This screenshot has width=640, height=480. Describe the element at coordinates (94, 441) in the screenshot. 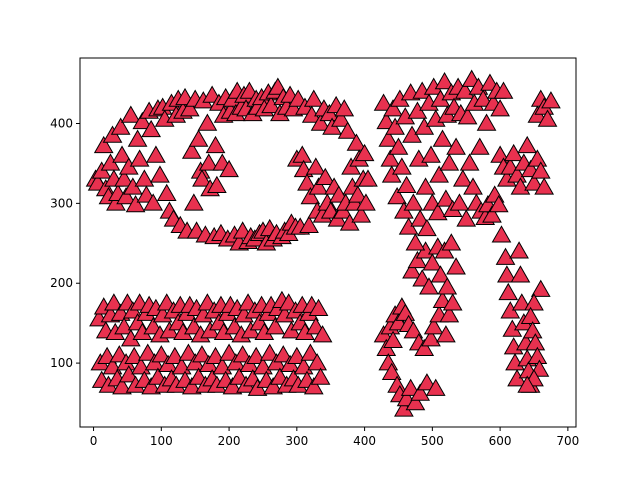

I see `x-tick-label: 0` at that location.